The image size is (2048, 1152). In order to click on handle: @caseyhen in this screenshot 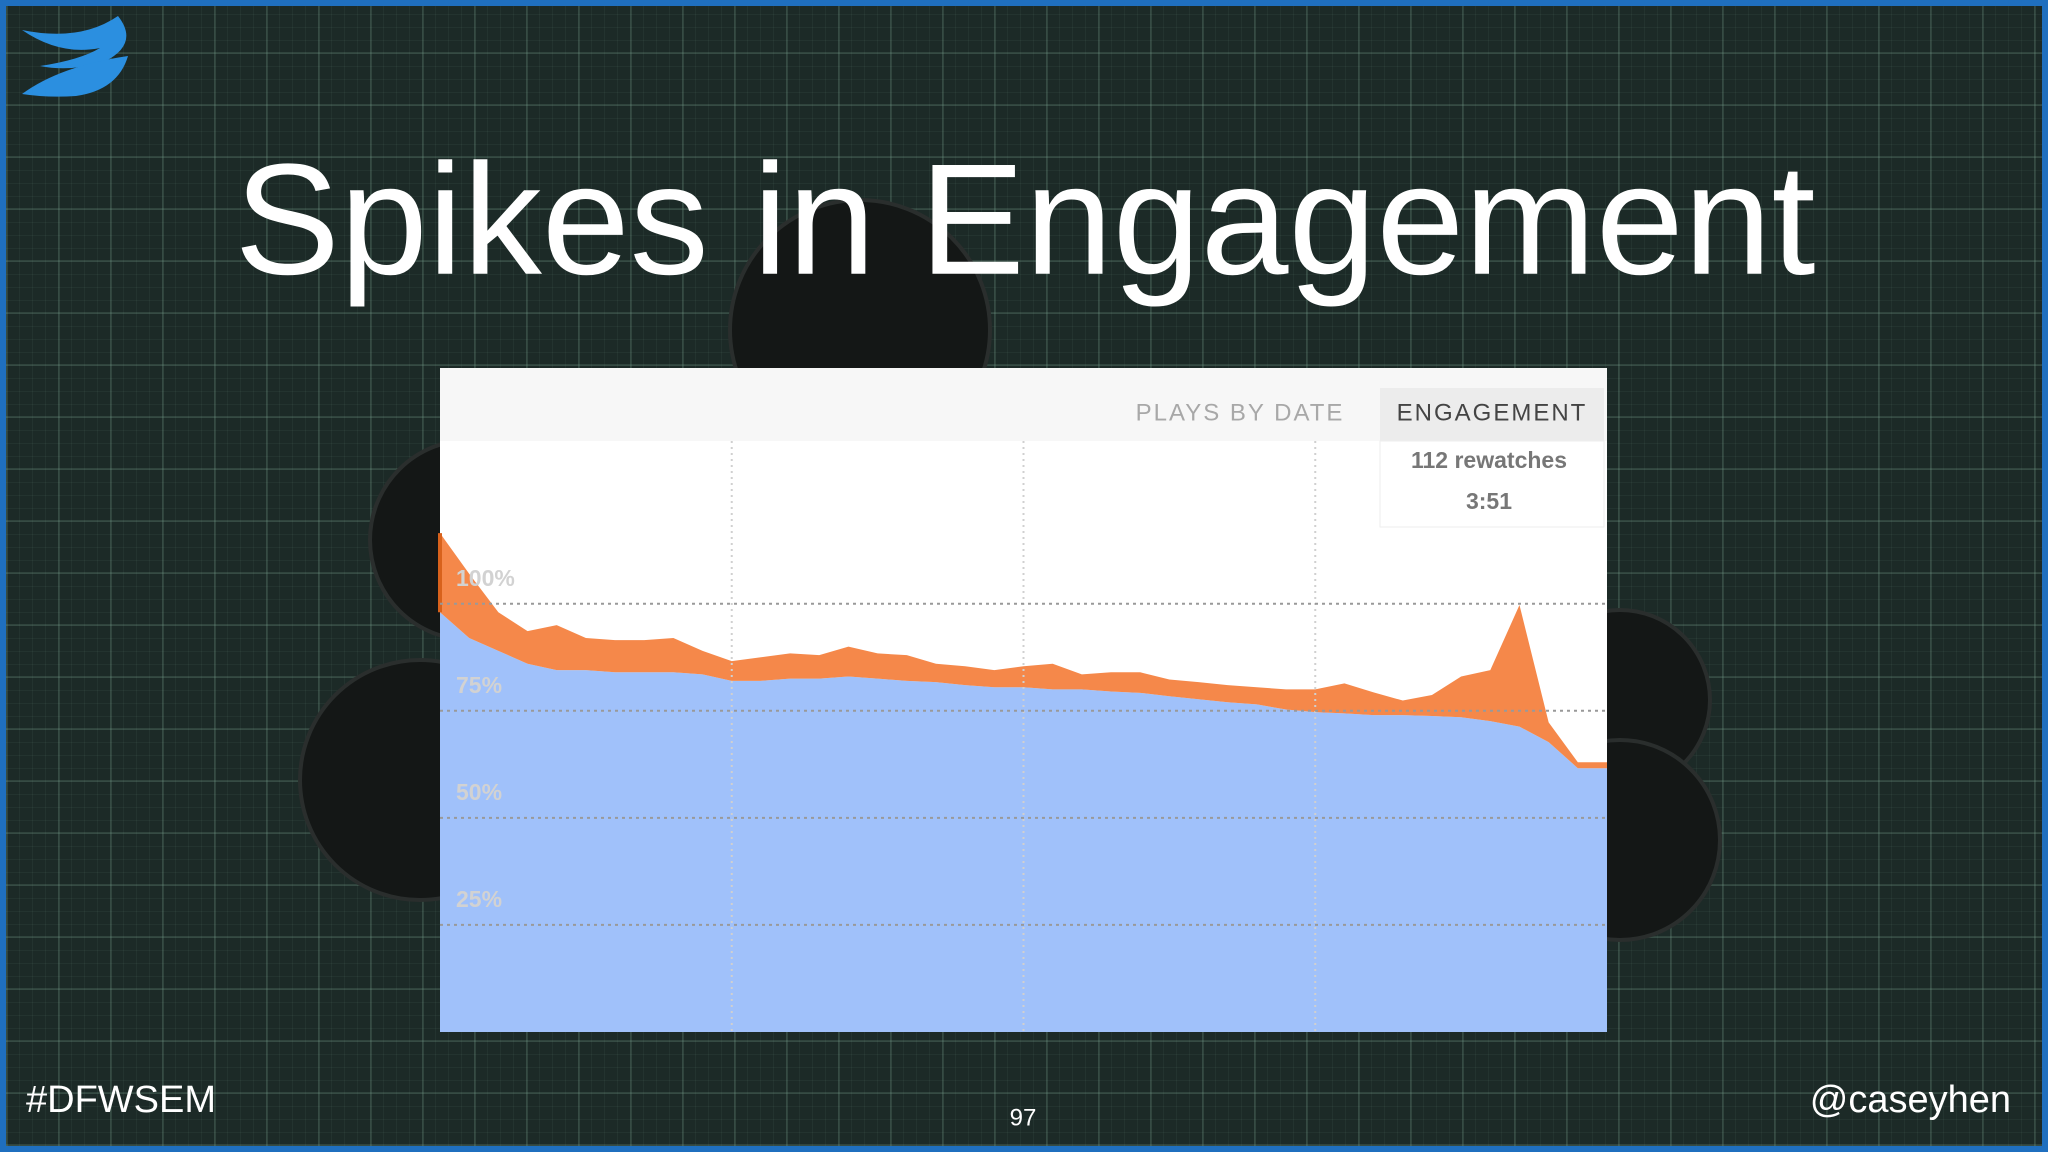, I will do `click(1910, 1100)`.